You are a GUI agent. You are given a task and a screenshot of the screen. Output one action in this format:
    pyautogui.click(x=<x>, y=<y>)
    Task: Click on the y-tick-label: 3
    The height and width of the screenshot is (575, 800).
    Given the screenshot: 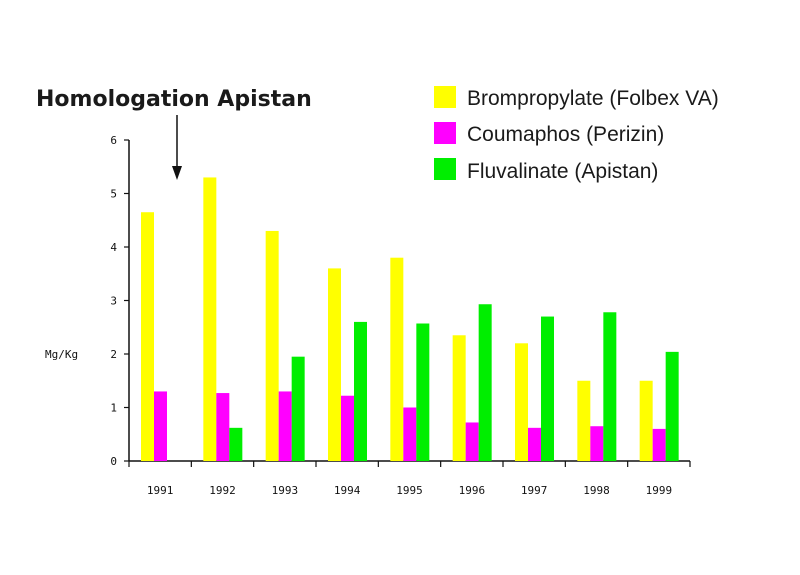 What is the action you would take?
    pyautogui.click(x=113, y=301)
    